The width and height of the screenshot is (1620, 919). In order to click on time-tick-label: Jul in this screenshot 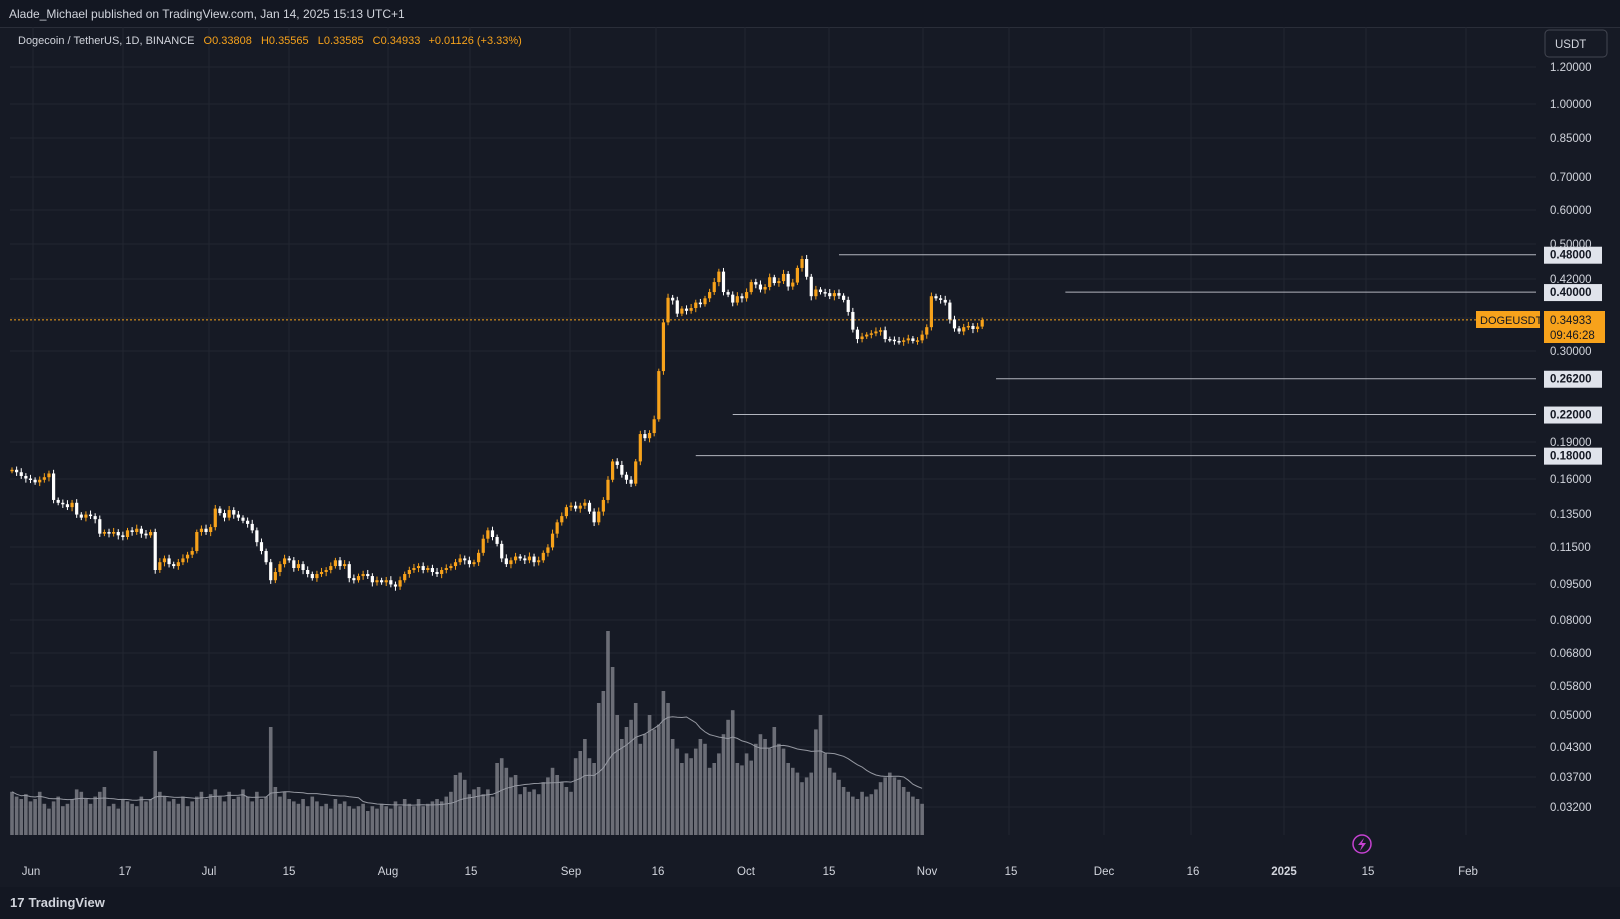, I will do `click(209, 872)`.